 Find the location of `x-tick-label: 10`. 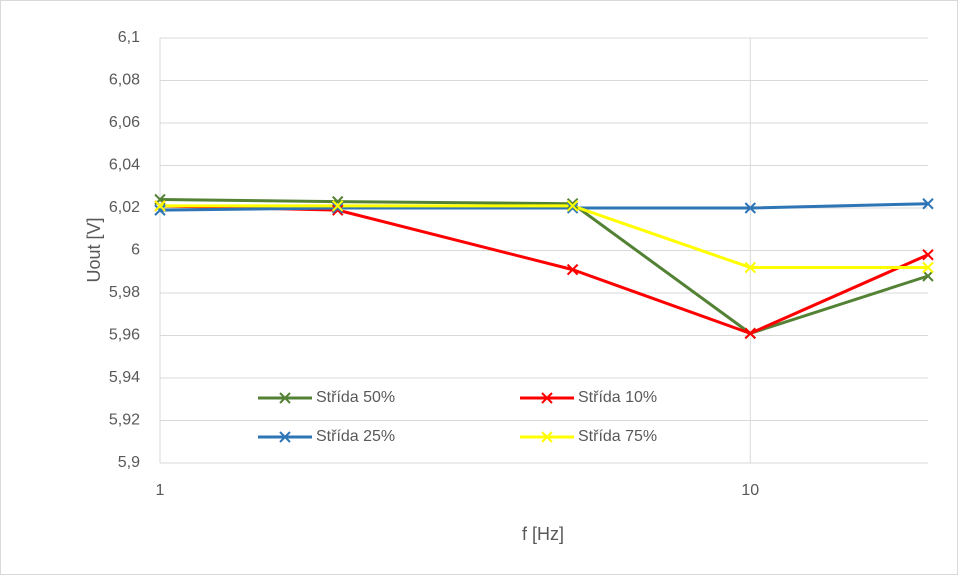

x-tick-label: 10 is located at coordinates (750, 490).